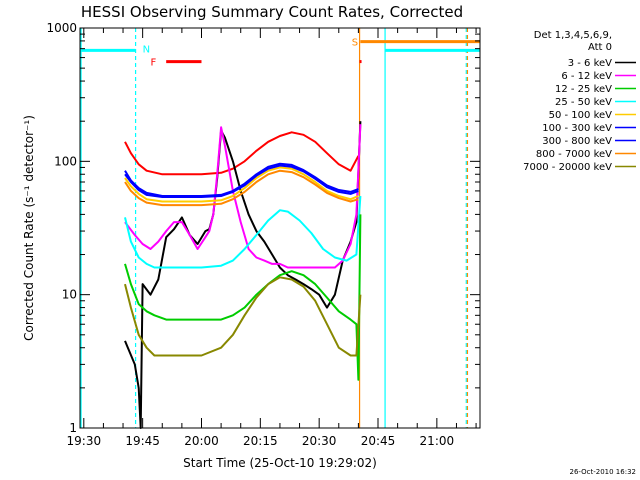 Image resolution: width=640 pixels, height=480 pixels. Describe the element at coordinates (319, 441) in the screenshot. I see `x-tick-label: 20:30` at that location.